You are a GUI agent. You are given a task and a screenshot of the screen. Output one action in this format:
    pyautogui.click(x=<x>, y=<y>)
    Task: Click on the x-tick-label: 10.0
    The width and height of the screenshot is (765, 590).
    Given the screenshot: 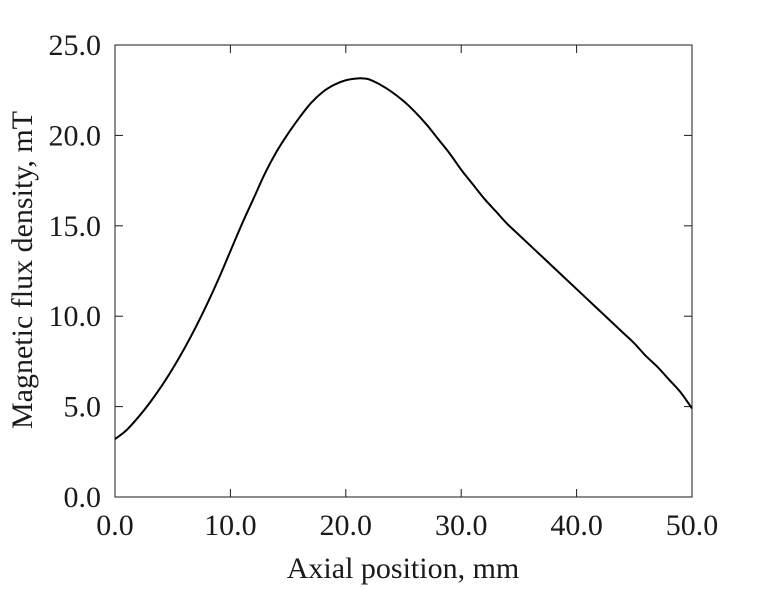 What is the action you would take?
    pyautogui.click(x=230, y=525)
    